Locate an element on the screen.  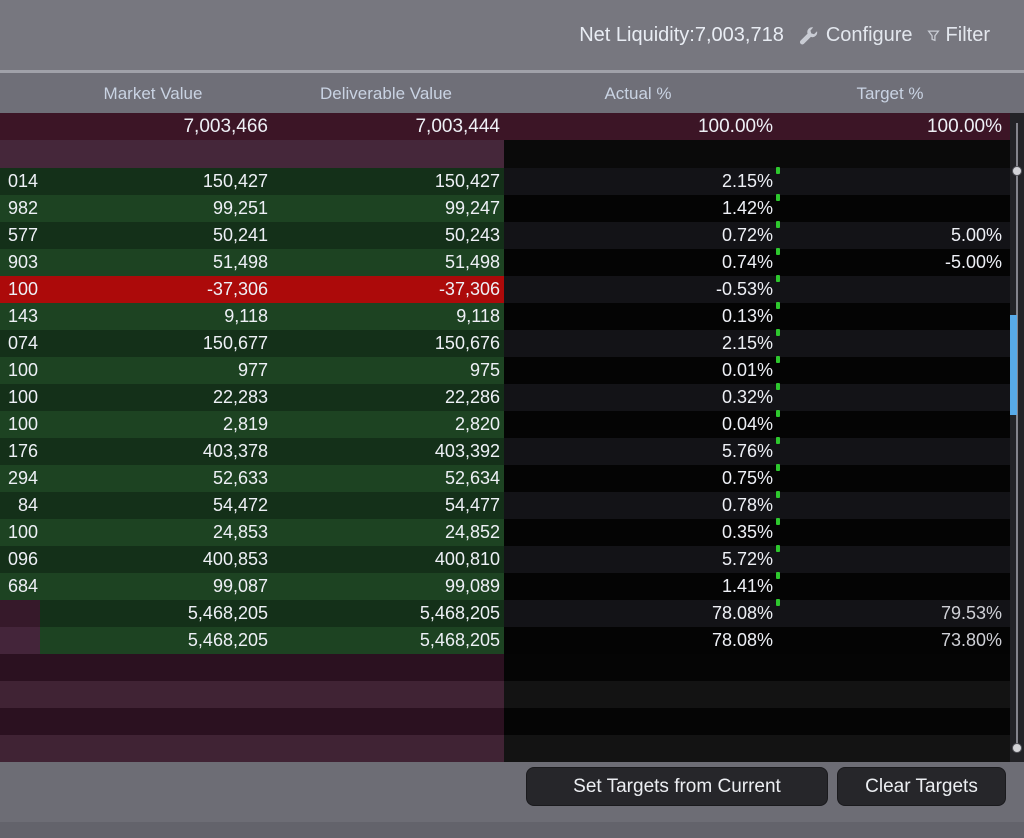
scrollbar-down-knob is located at coordinates (1017, 748).